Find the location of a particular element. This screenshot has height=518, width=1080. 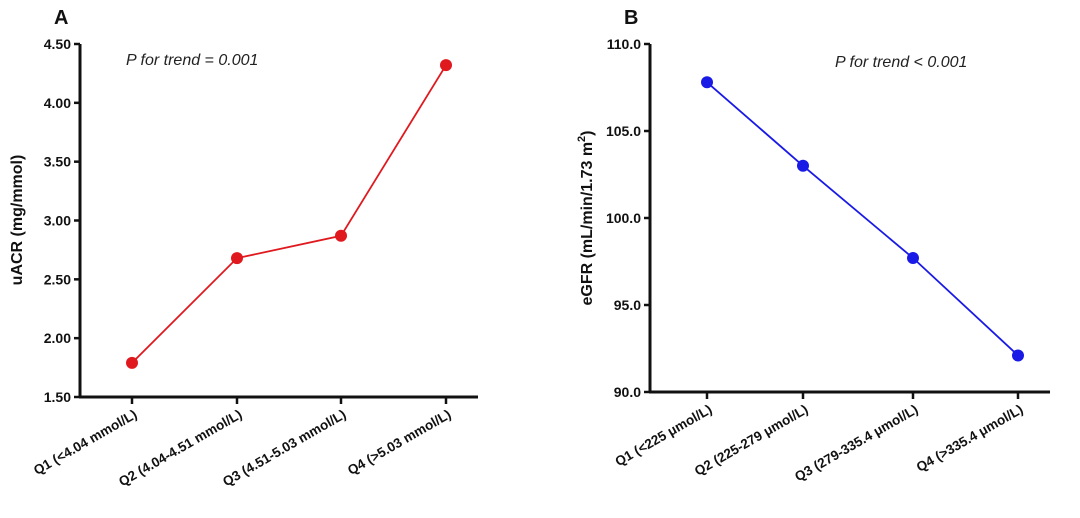

y-tick-label: 95.0 is located at coordinates (627, 305).